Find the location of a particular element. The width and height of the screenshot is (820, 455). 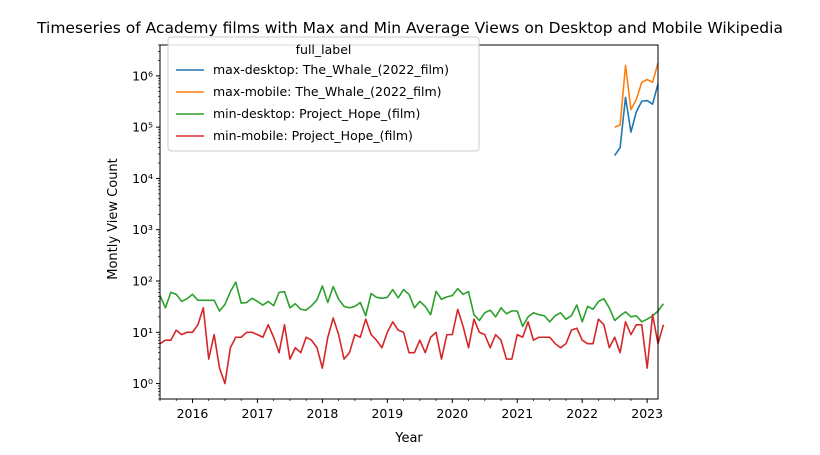

y-axis: 10⁰ 10¹ 10² 10³ 10⁴ 10⁵ 10⁶ is located at coordinates (146, 222).